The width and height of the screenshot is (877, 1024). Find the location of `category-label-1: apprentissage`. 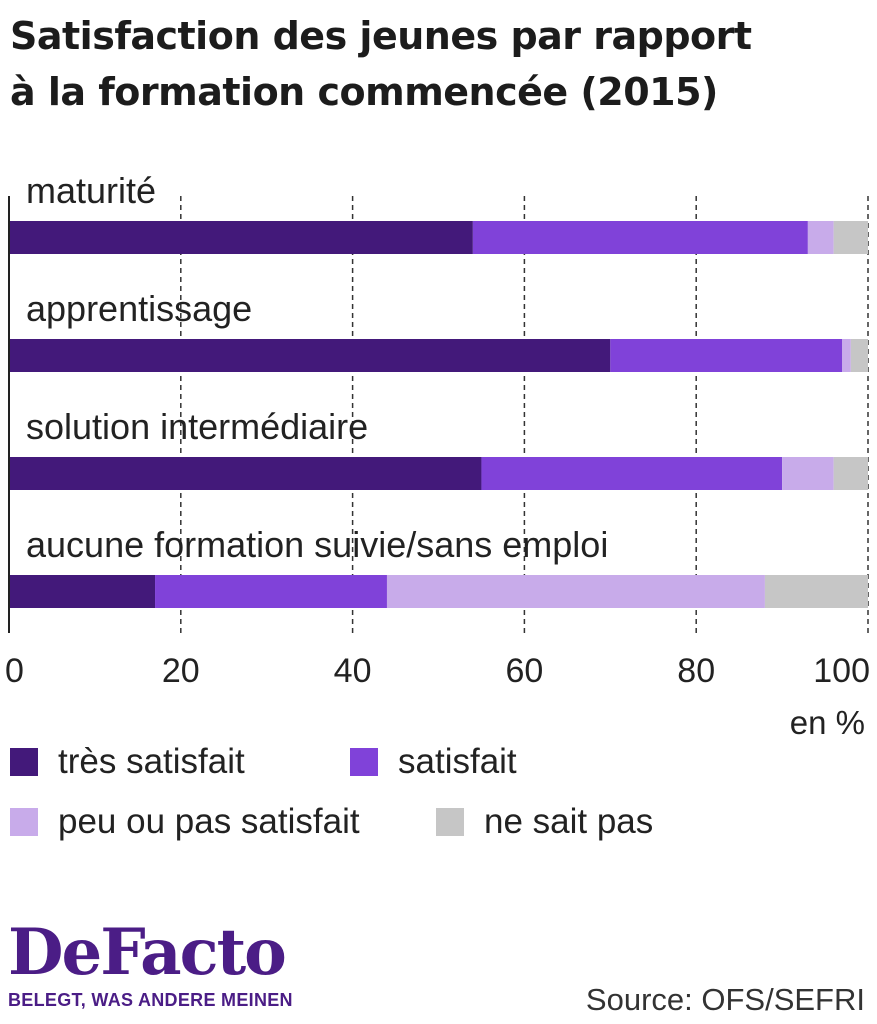

category-label-1: apprentissage is located at coordinates (139, 308).